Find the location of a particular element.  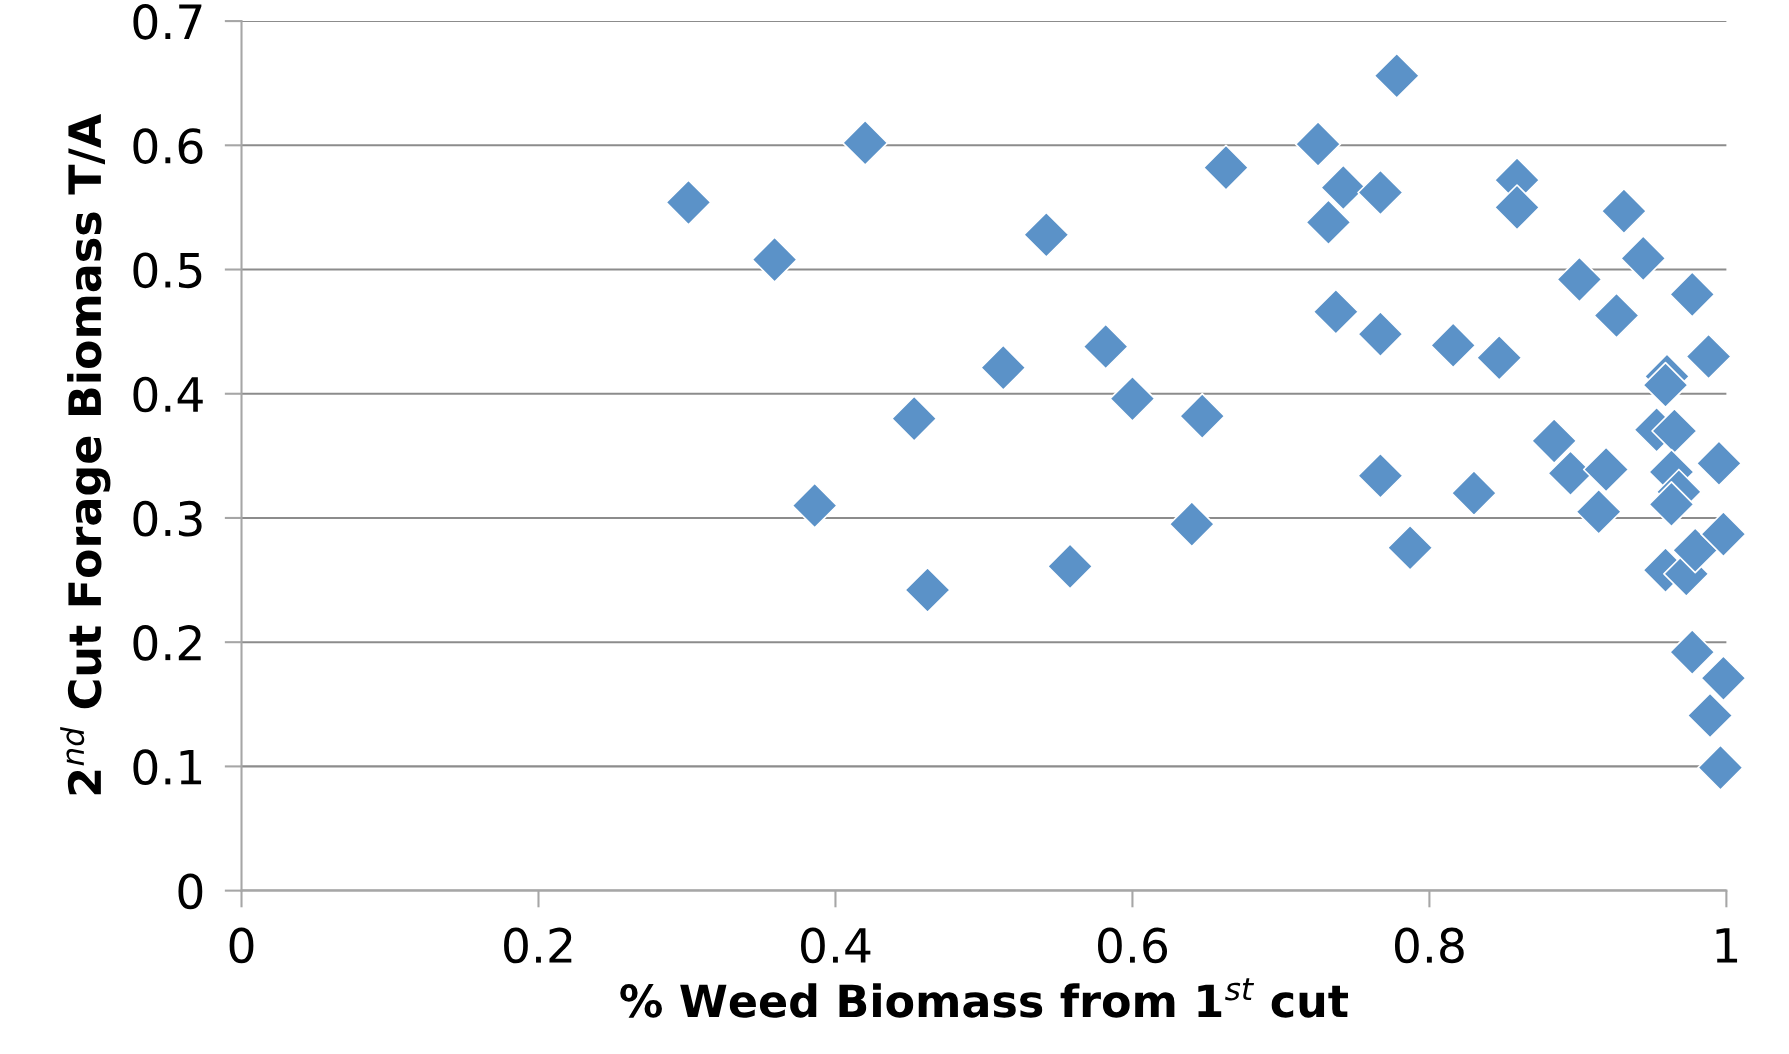

x-tick-label: 0 is located at coordinates (241, 945).